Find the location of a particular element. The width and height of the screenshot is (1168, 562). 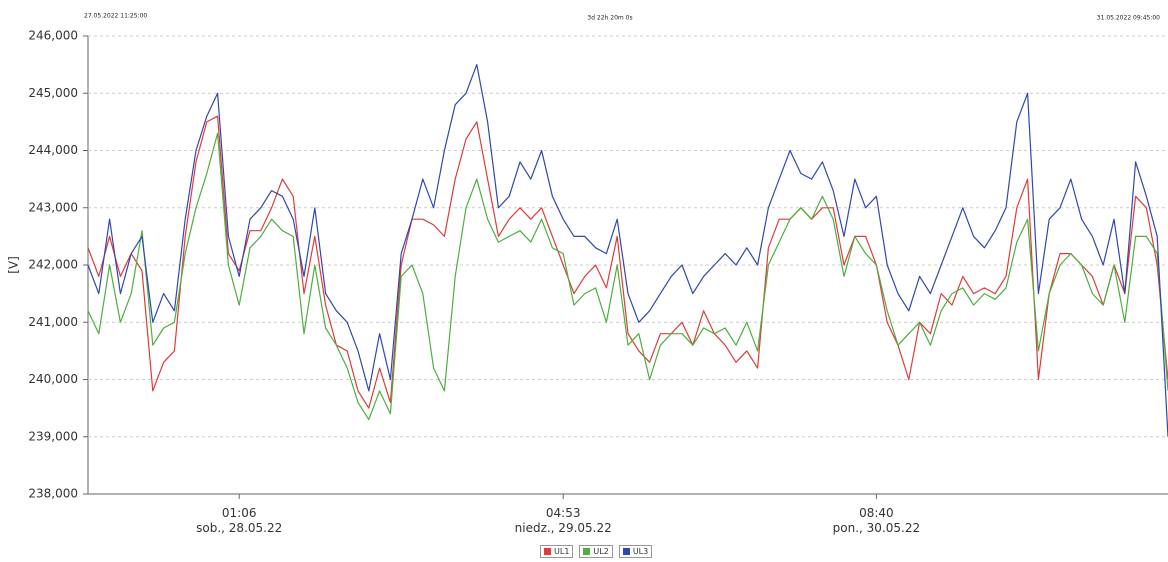

y-tick-label: 241,000 is located at coordinates (53, 322).